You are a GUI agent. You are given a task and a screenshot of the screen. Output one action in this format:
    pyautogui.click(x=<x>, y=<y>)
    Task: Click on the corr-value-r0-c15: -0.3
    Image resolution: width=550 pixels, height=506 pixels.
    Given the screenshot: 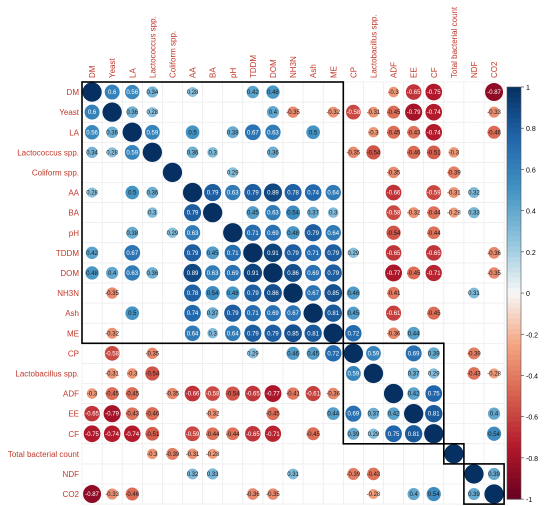 What is the action you would take?
    pyautogui.click(x=393, y=93)
    